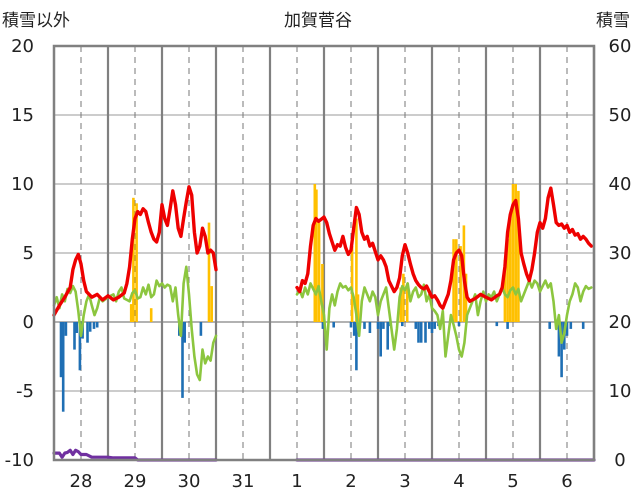  Describe the element at coordinates (458, 481) in the screenshot. I see `x-tick-label: 4` at that location.